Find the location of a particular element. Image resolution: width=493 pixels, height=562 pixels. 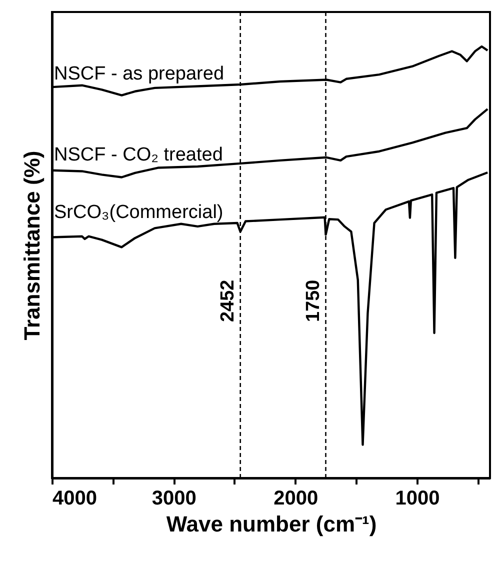

series-label: NSCF - CO₂ treated is located at coordinates (138, 155).